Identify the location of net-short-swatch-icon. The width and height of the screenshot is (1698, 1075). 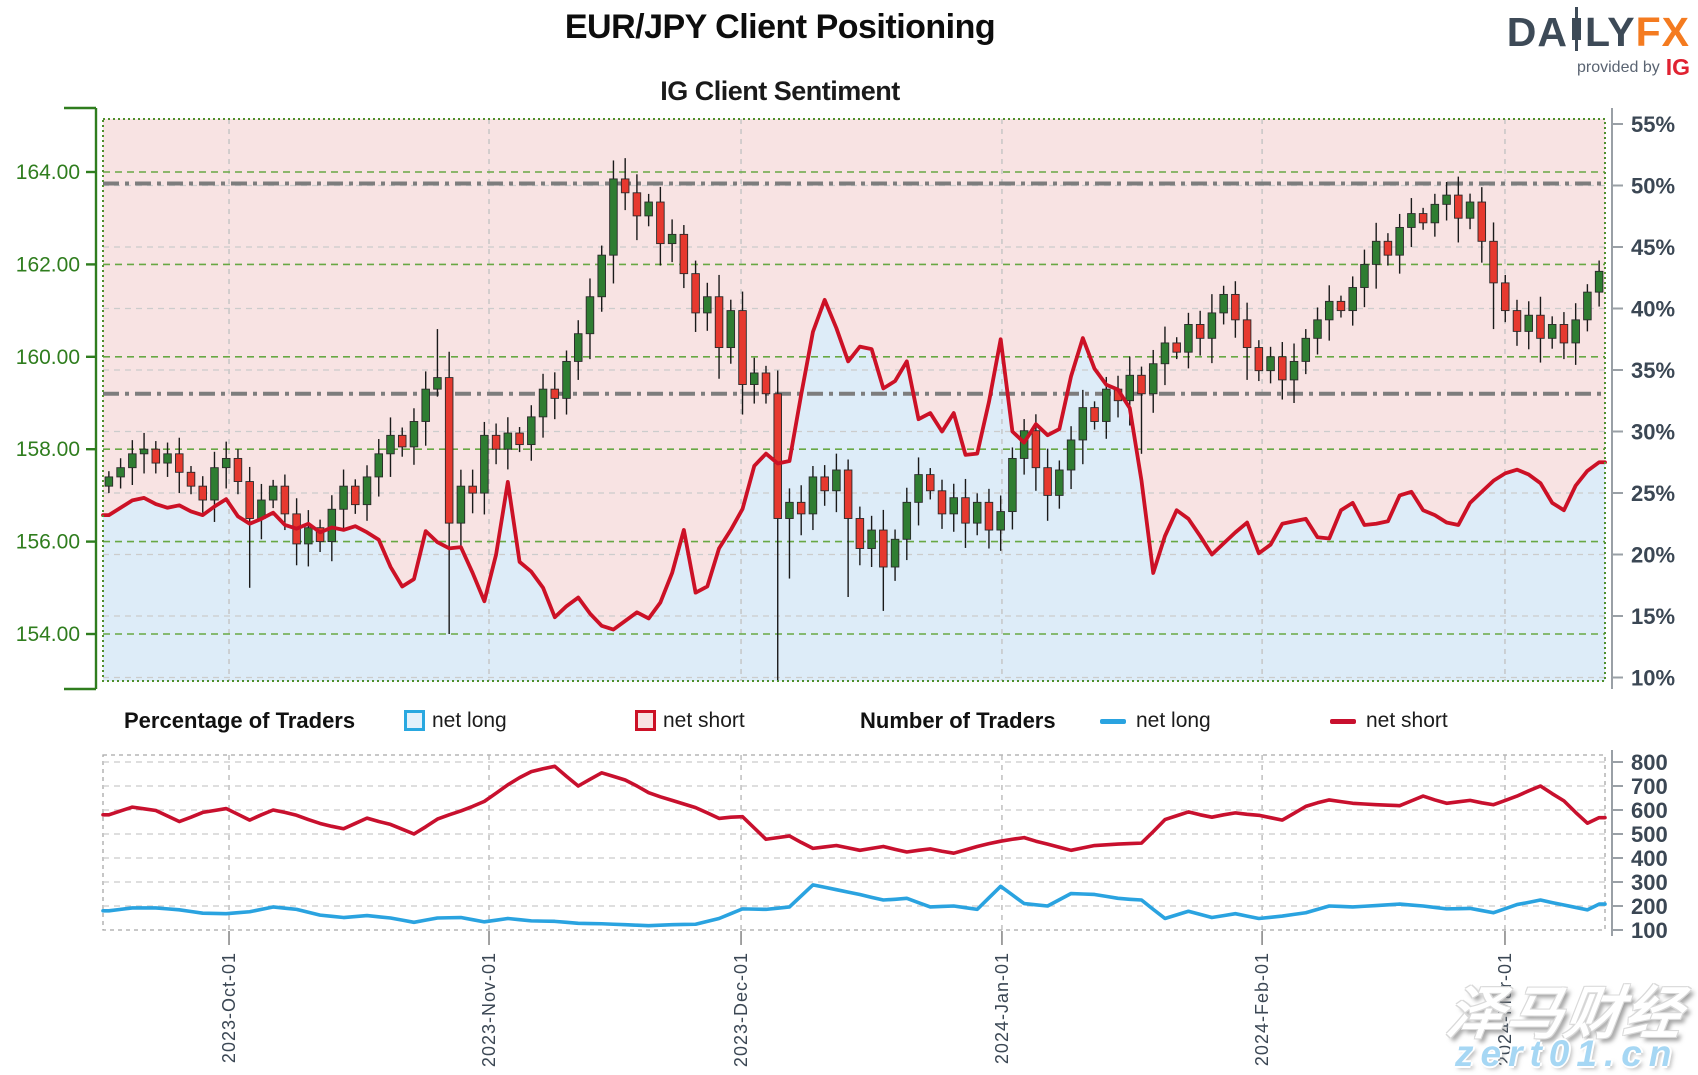
(645, 720).